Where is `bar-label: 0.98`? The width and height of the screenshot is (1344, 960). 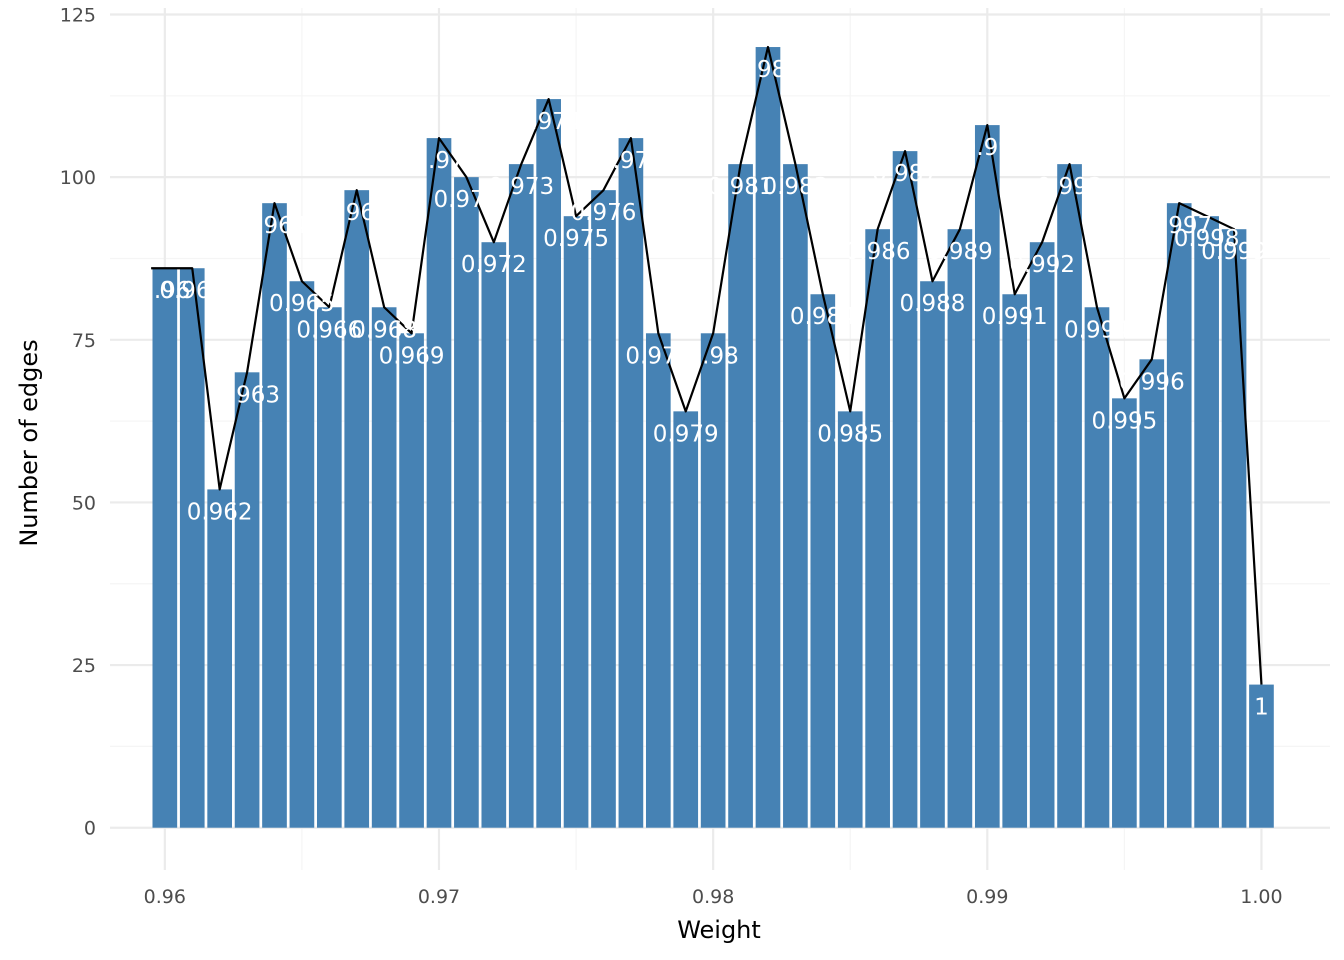
bar-label: 0.98 is located at coordinates (713, 356).